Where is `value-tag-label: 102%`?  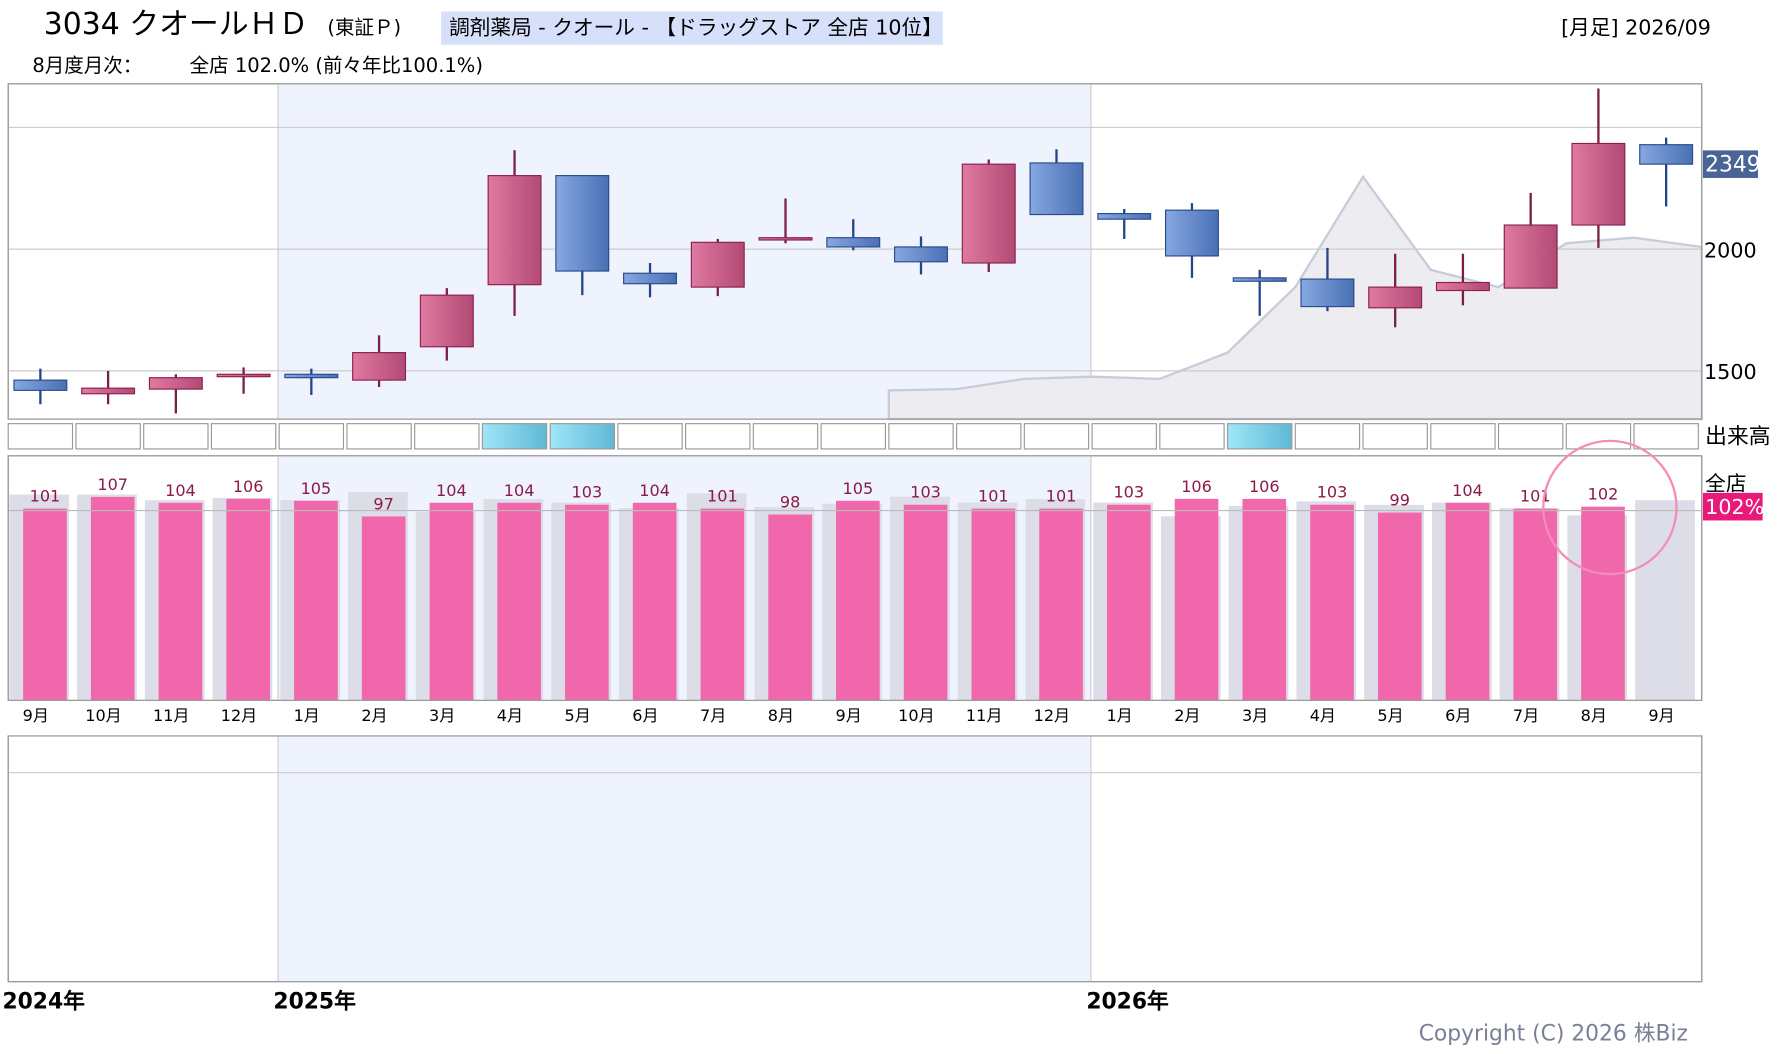
value-tag-label: 102% is located at coordinates (1734, 507).